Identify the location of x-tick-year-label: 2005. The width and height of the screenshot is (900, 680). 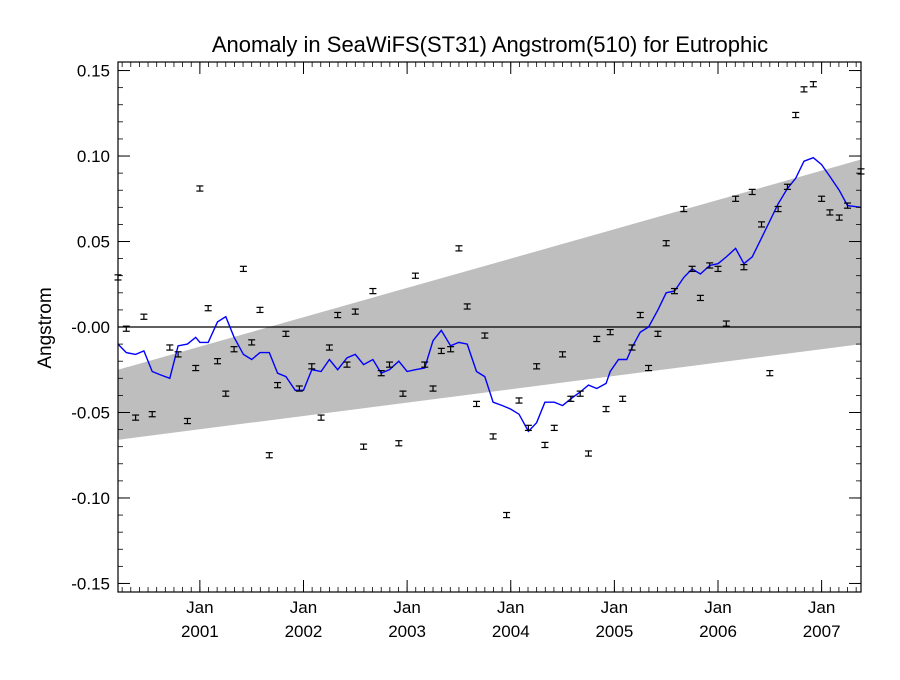
(614, 631).